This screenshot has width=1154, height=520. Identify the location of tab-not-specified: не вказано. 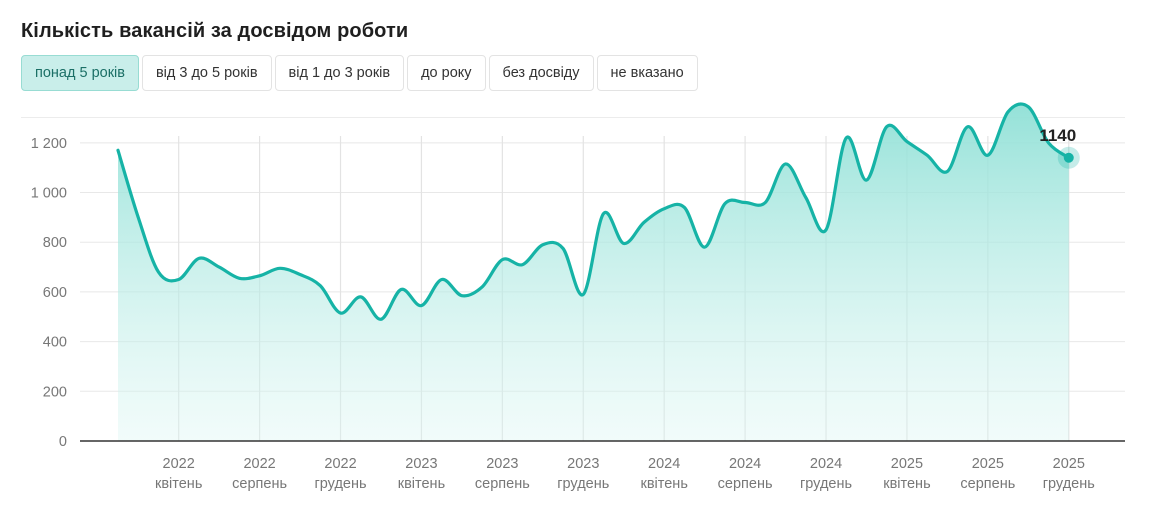
(647, 73).